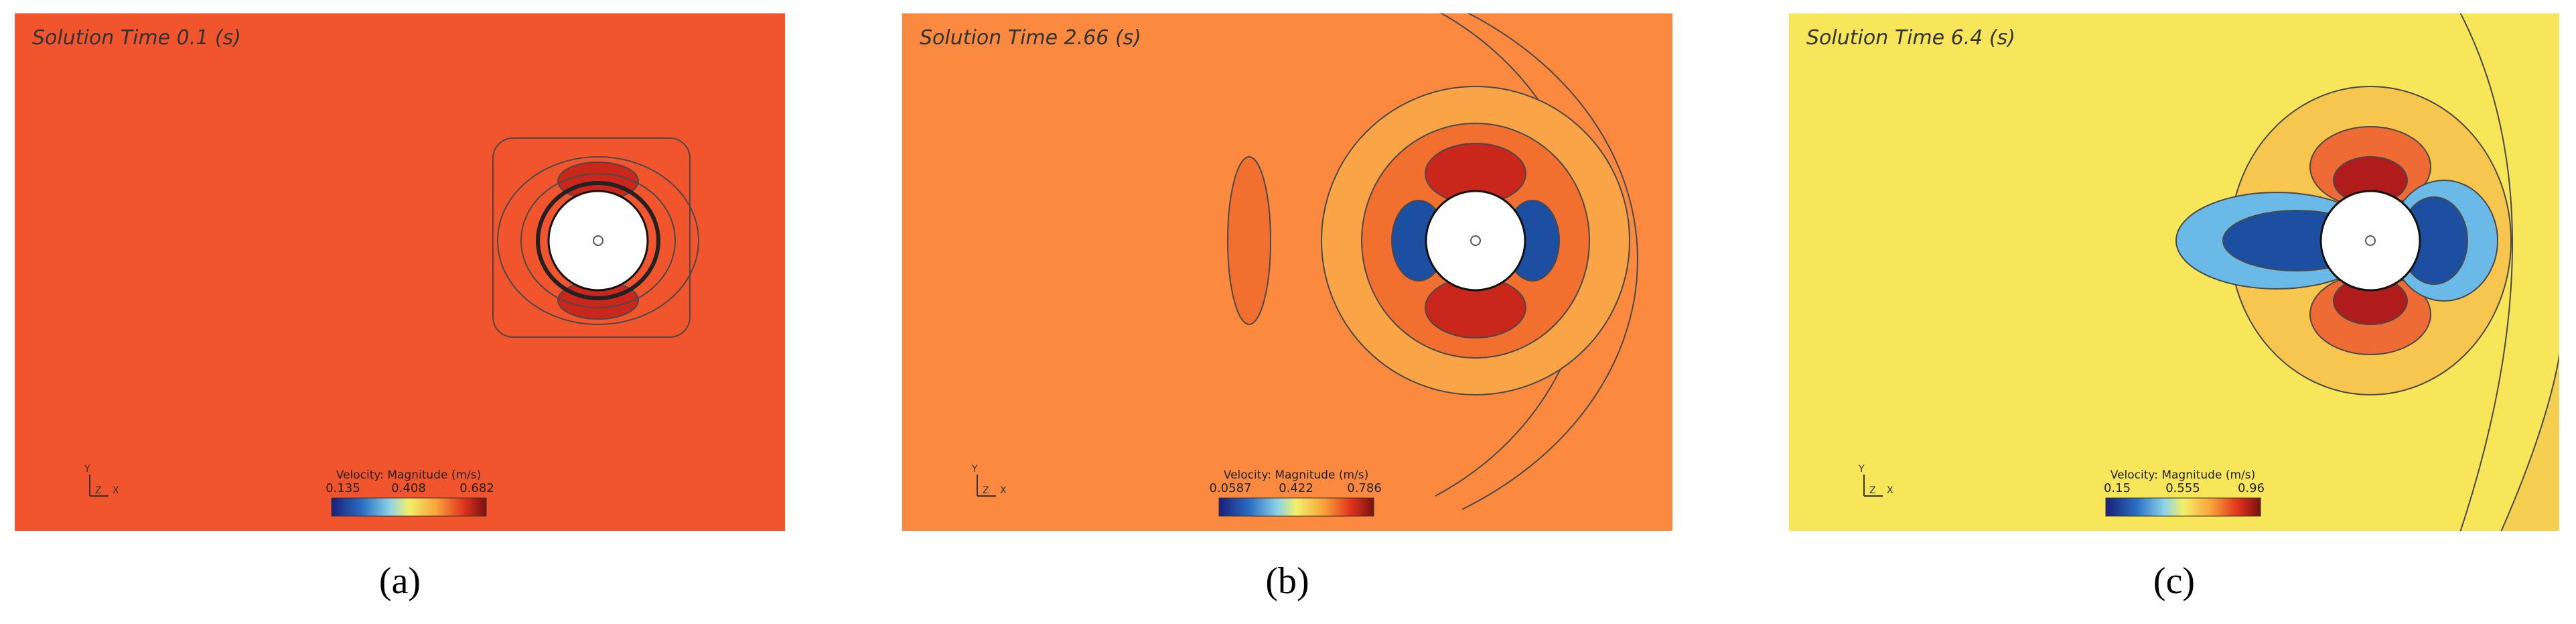 The width and height of the screenshot is (2576, 624). I want to click on colorbar-tick: 0.422, so click(1296, 488).